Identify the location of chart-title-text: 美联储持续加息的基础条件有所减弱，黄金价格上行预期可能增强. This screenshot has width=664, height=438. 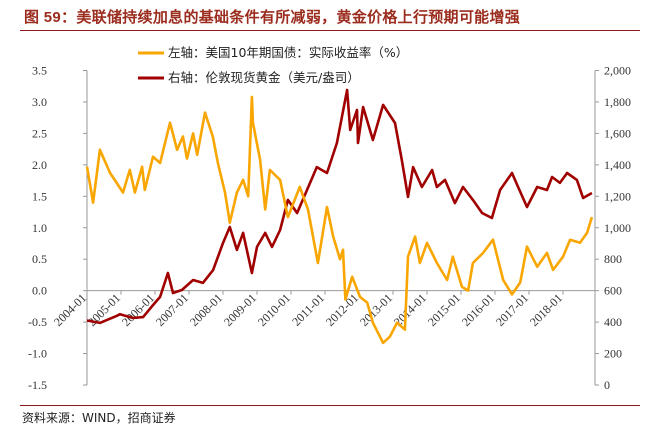
(298, 17).